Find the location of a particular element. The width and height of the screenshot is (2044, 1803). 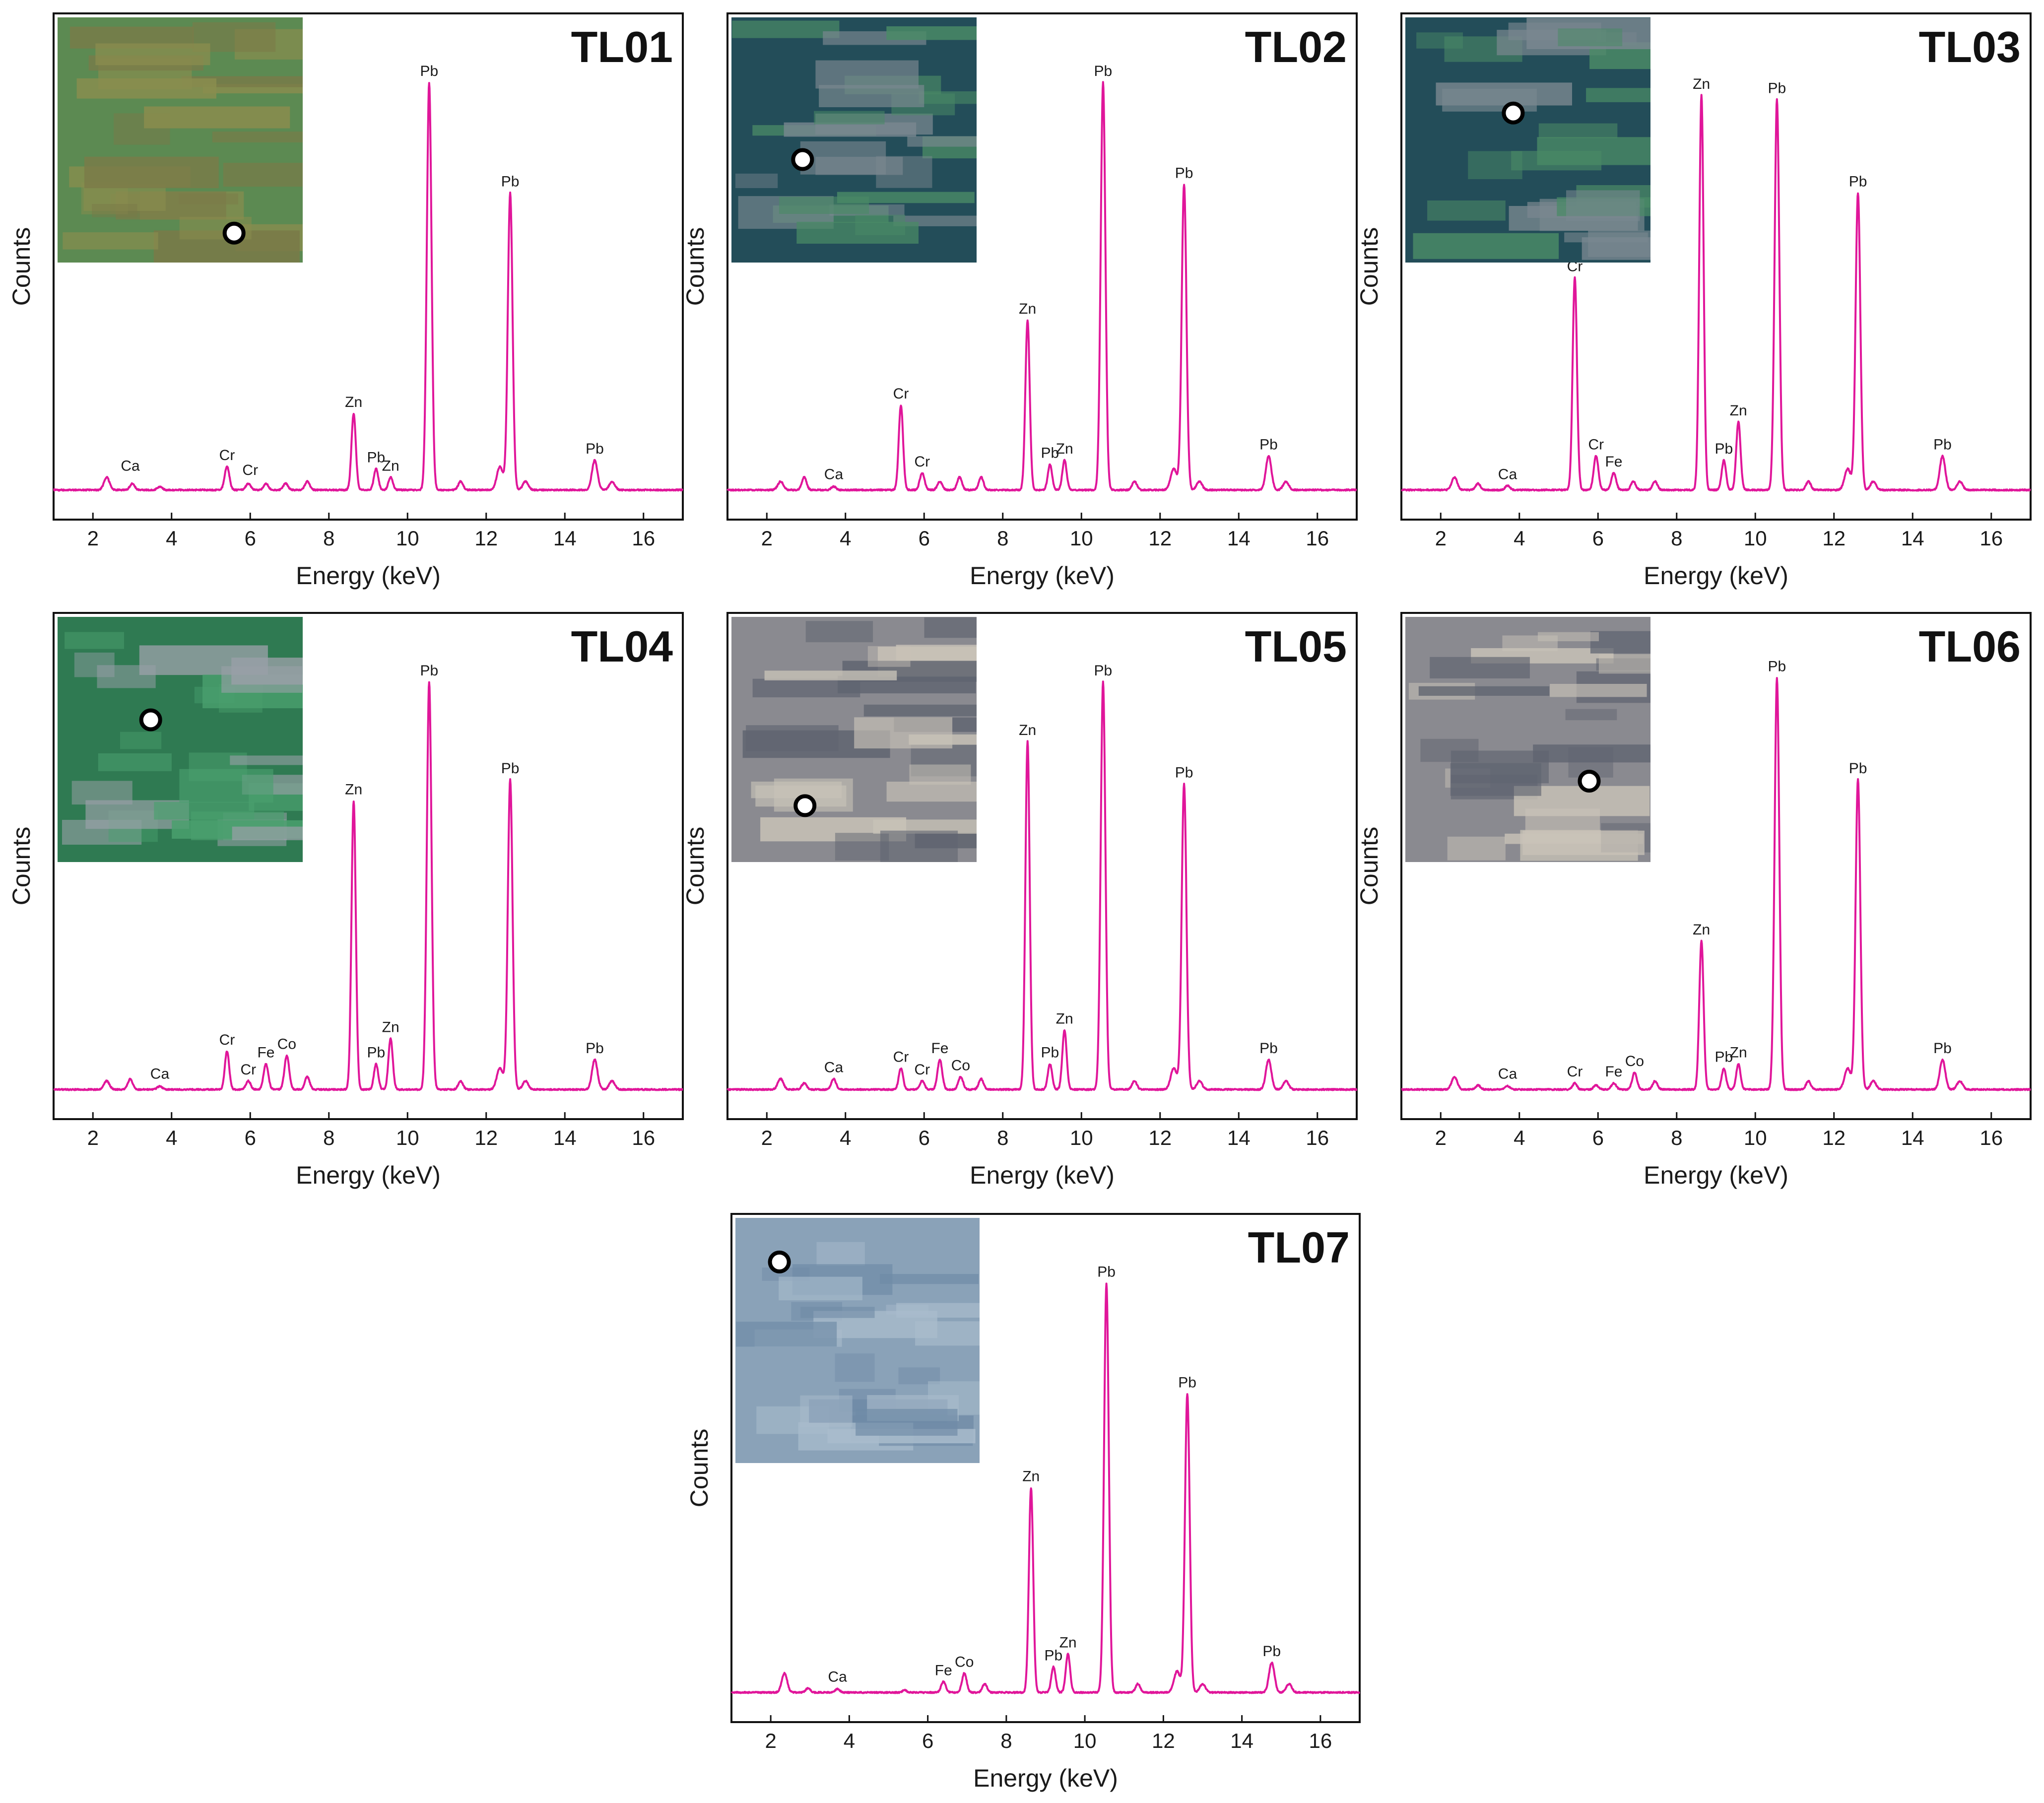

x-tick-label: 16 is located at coordinates (1991, 1137).